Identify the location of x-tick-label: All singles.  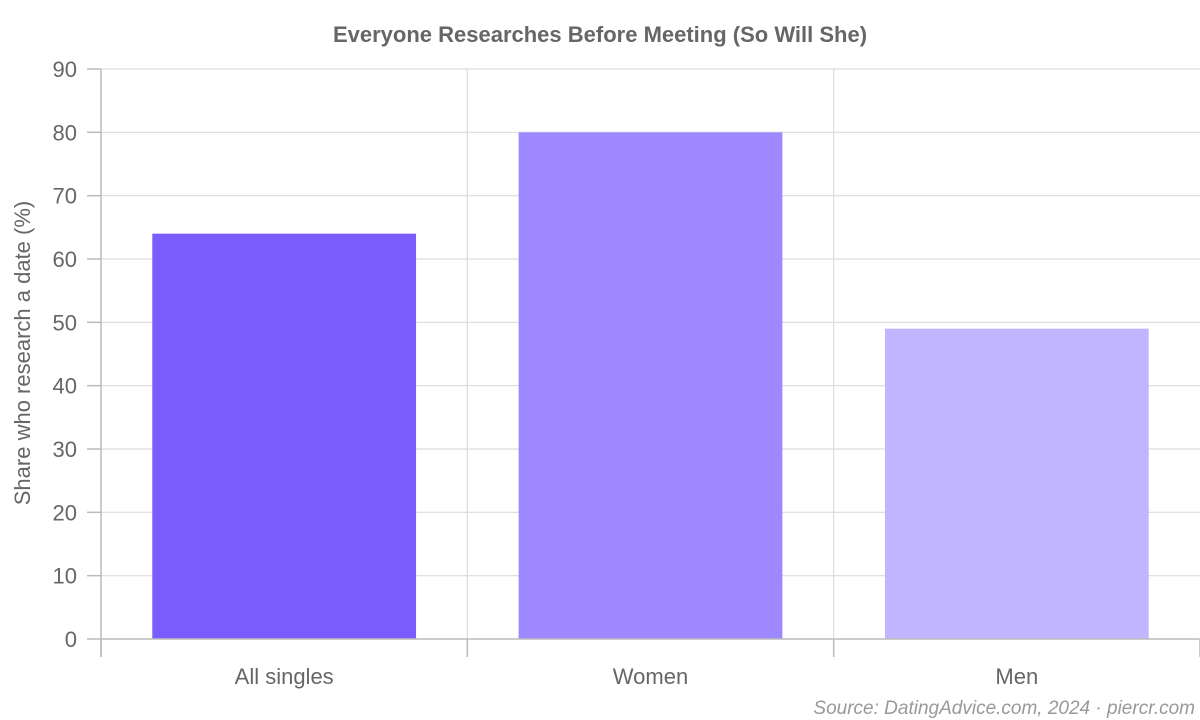
(284, 676).